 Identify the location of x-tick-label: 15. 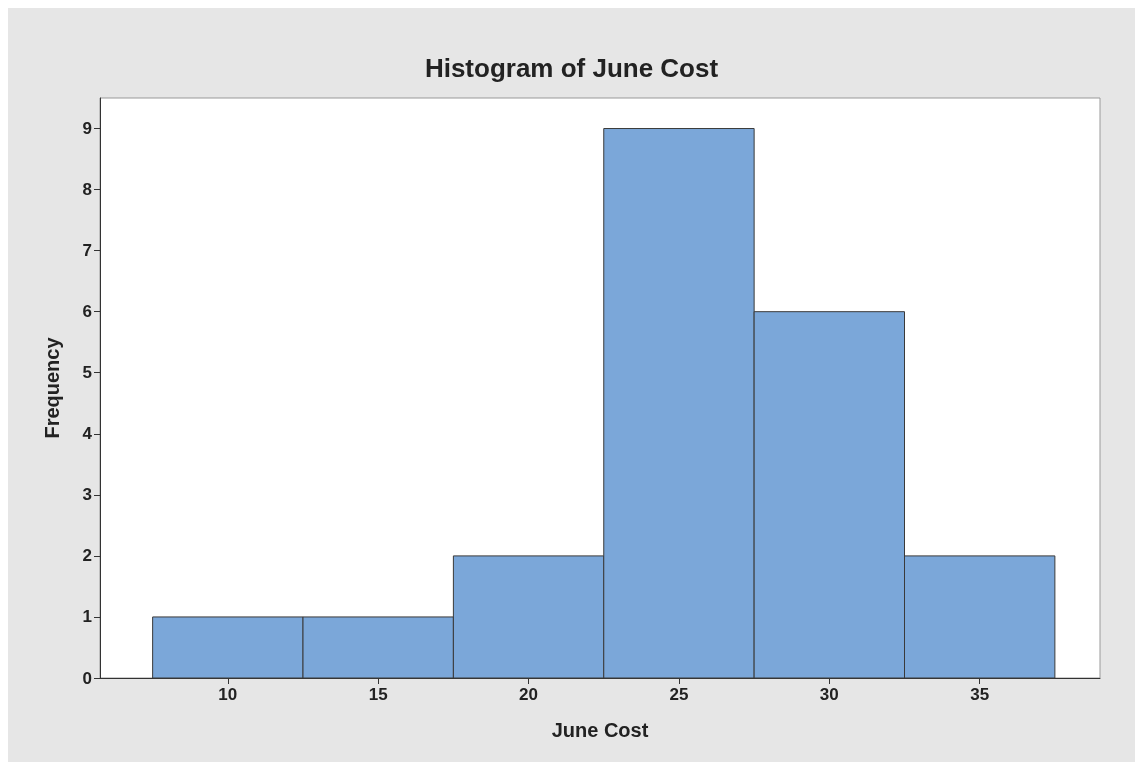
(378, 694).